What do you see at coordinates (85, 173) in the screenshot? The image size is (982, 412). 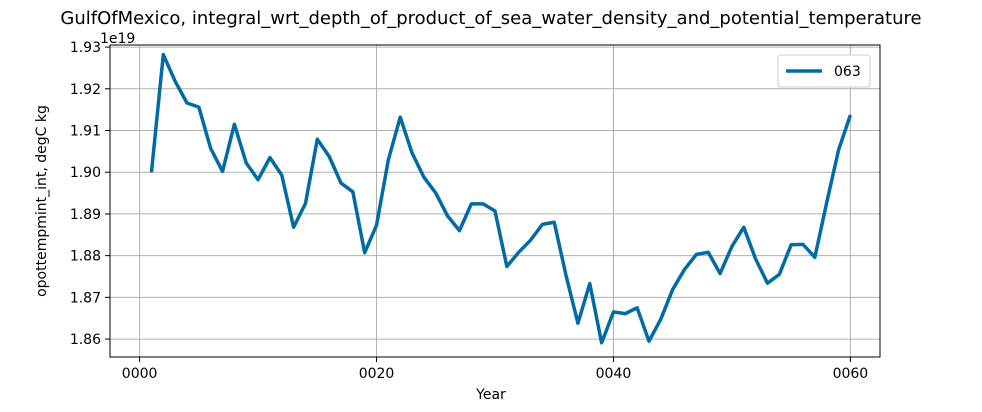 I see `y-tick-label: 1.90` at bounding box center [85, 173].